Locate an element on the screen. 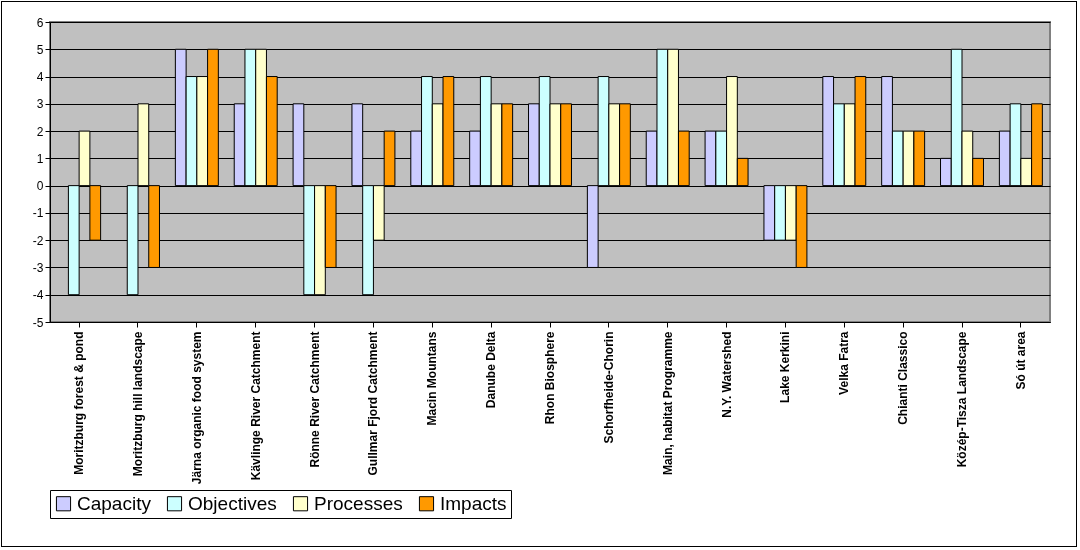 Image resolution: width=1080 pixels, height=550 pixels. x-tick-label: Schorfheide-Chorin is located at coordinates (608, 387).